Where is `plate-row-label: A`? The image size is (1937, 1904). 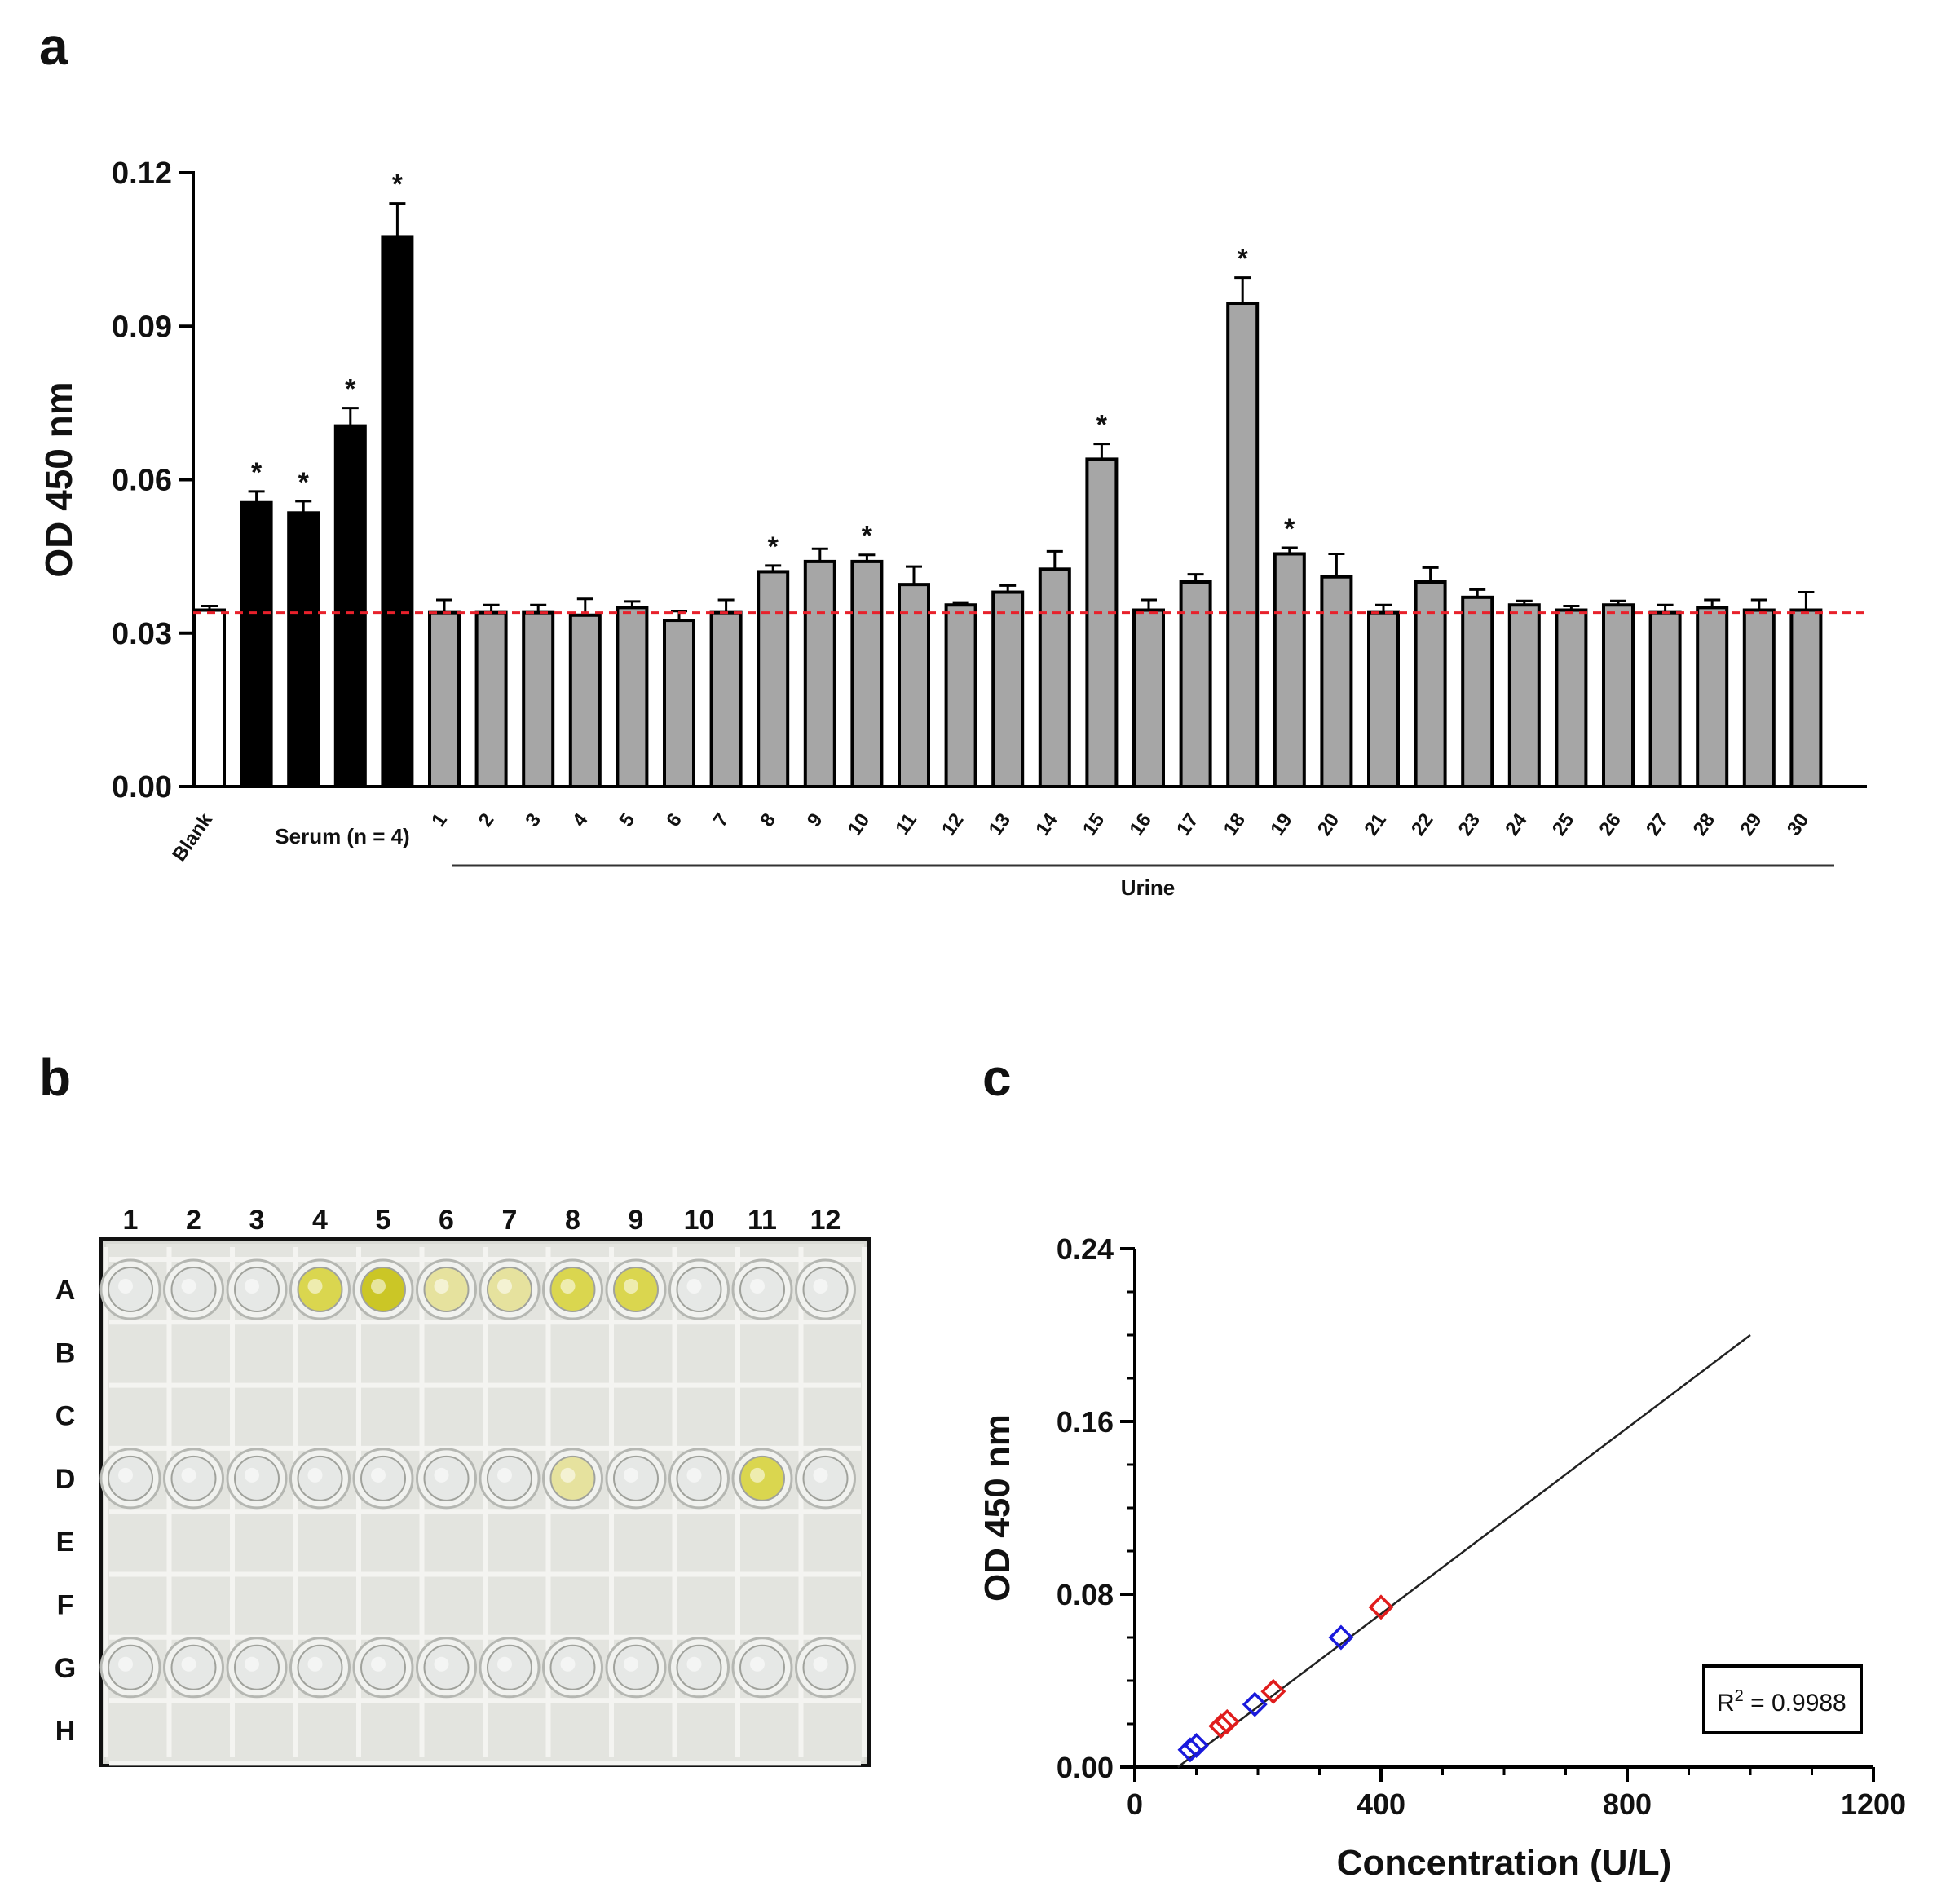 plate-row-label: A is located at coordinates (65, 1291).